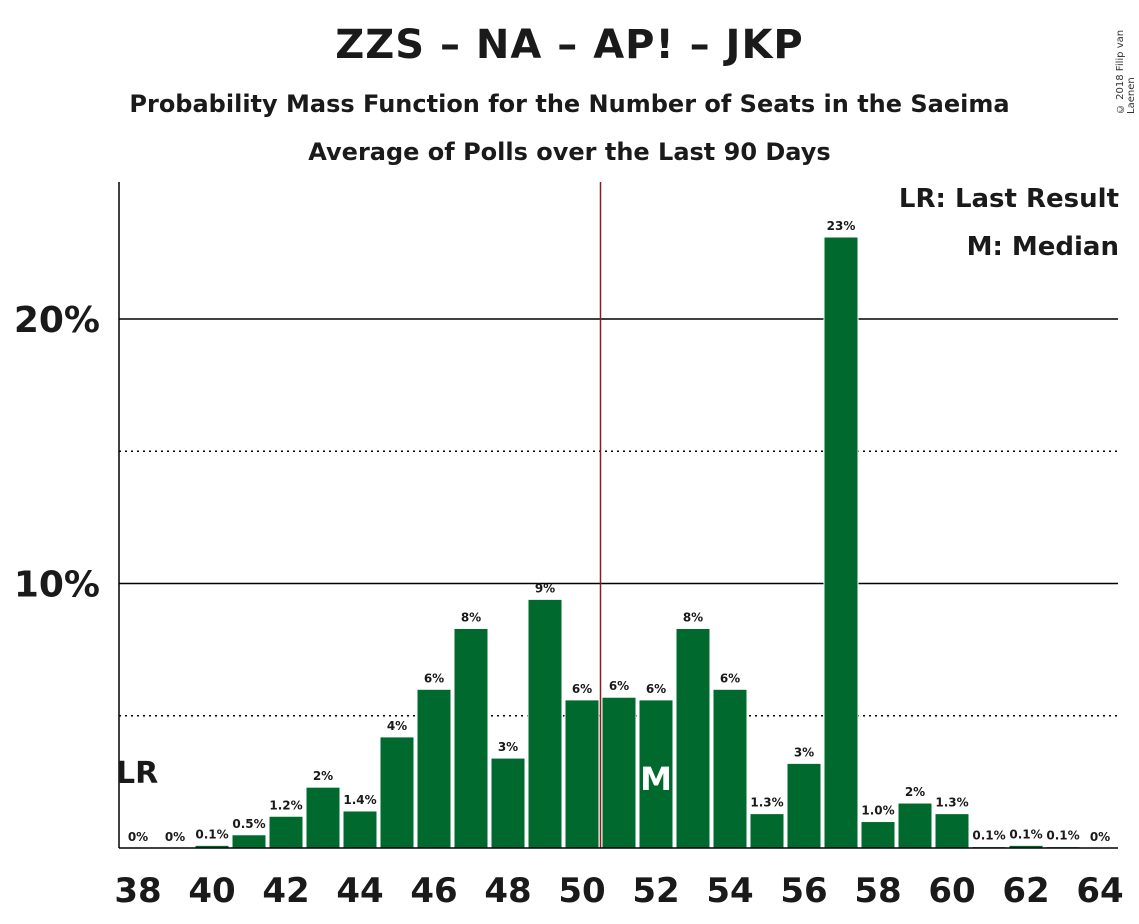 The image size is (1139, 924). What do you see at coordinates (137, 773) in the screenshot?
I see `last-result-marker: LR` at bounding box center [137, 773].